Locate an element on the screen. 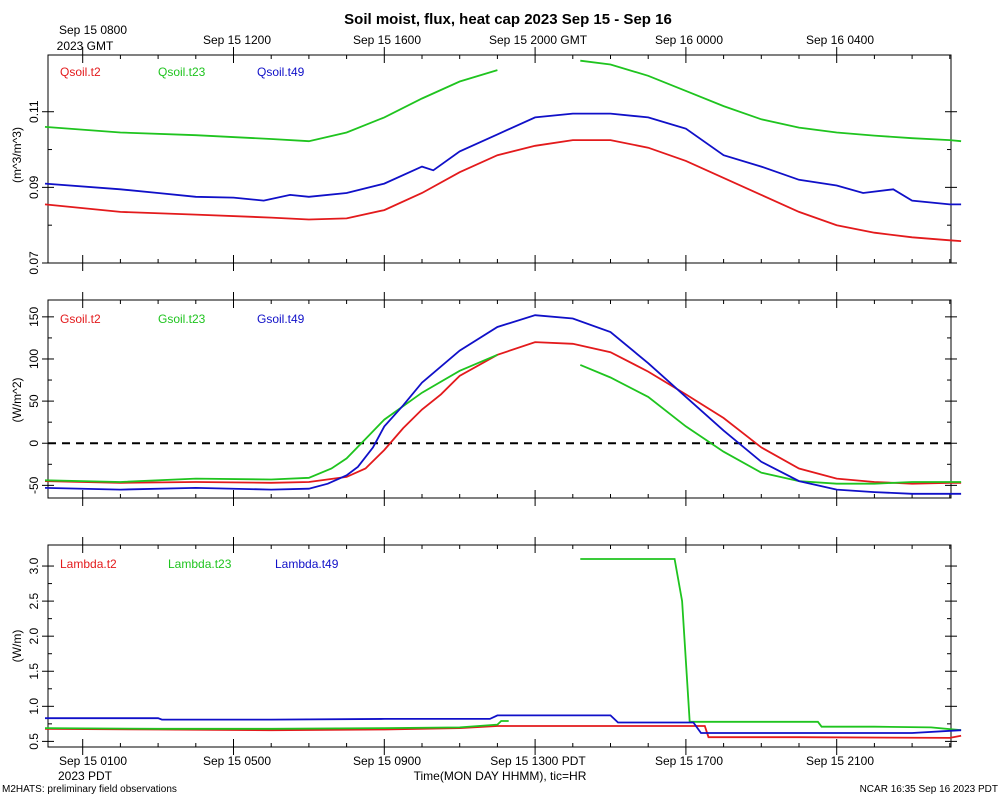 This screenshot has width=1000, height=800. y-tick-label: 0.07 is located at coordinates (34, 263).